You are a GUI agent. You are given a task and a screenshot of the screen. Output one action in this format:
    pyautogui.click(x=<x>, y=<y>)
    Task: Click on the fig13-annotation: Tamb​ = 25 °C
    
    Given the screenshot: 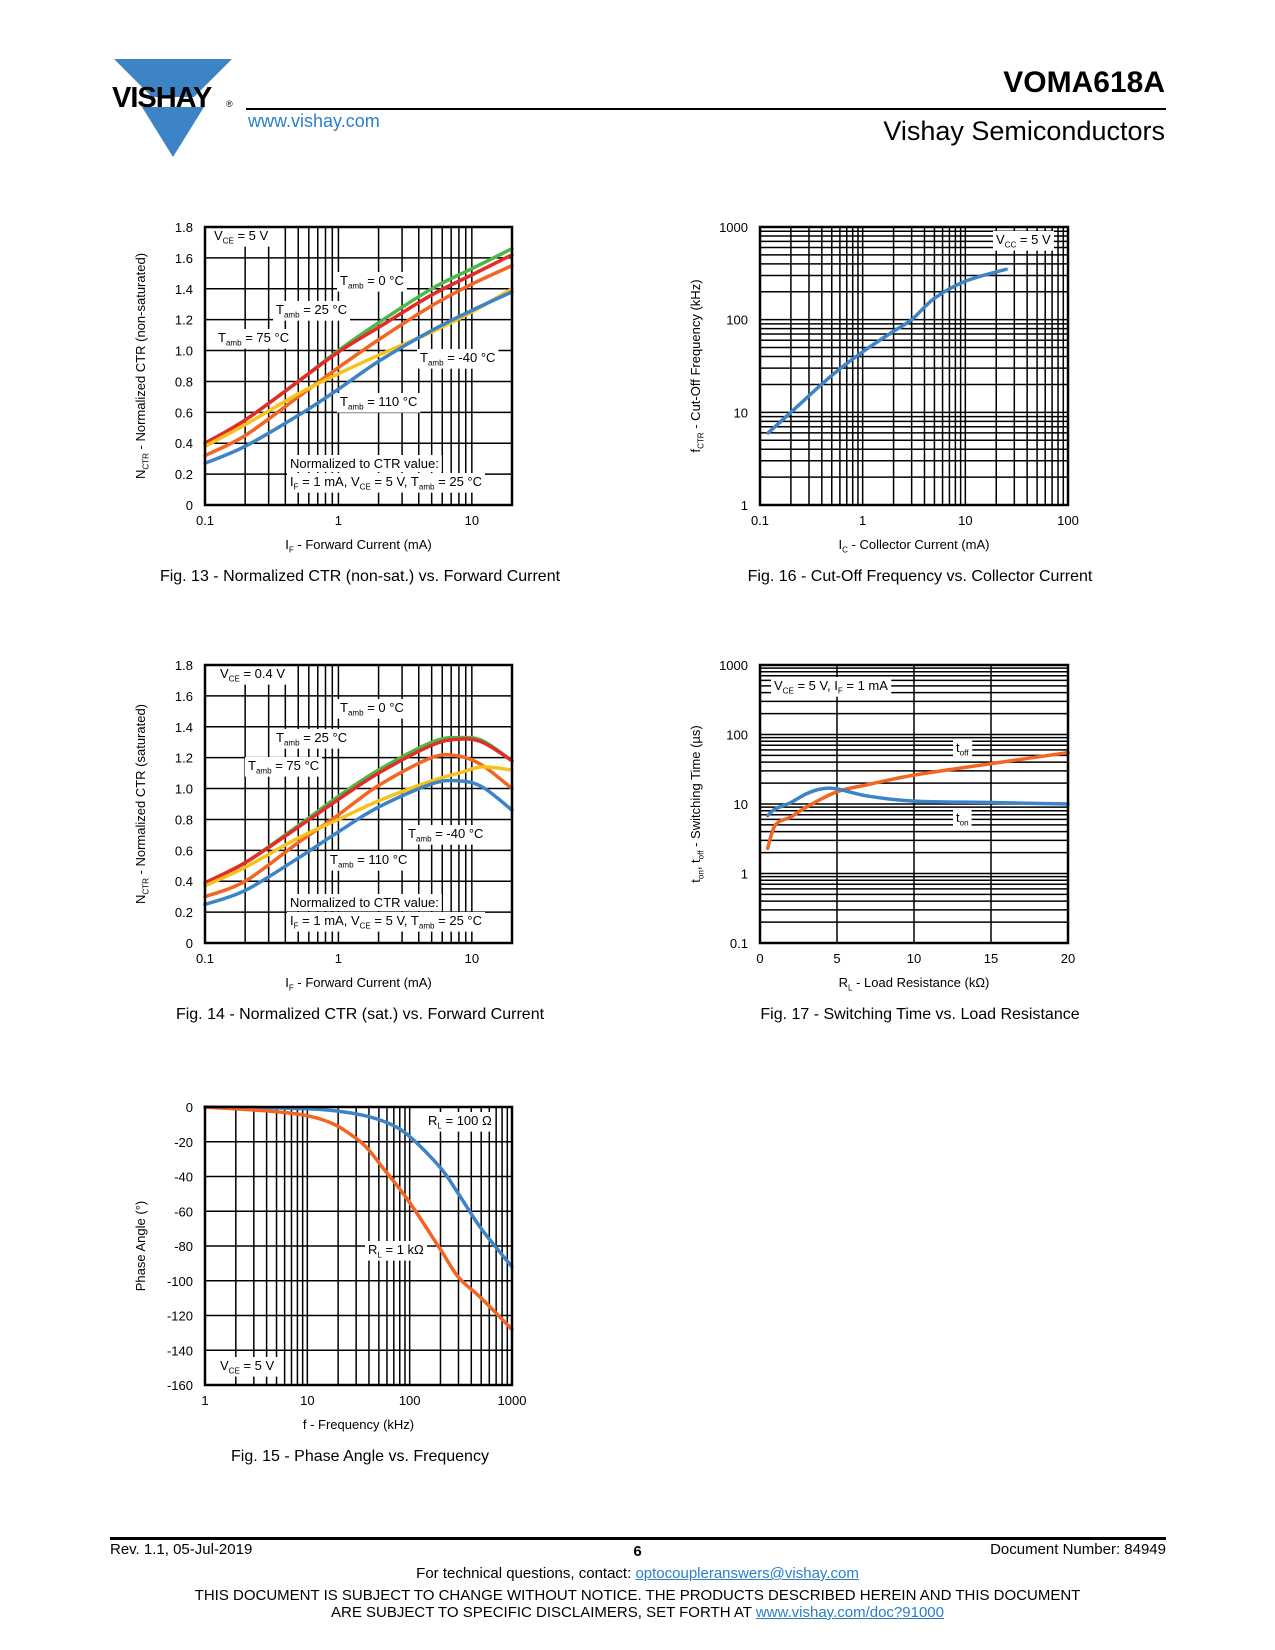 What is the action you would take?
    pyautogui.click(x=311, y=311)
    